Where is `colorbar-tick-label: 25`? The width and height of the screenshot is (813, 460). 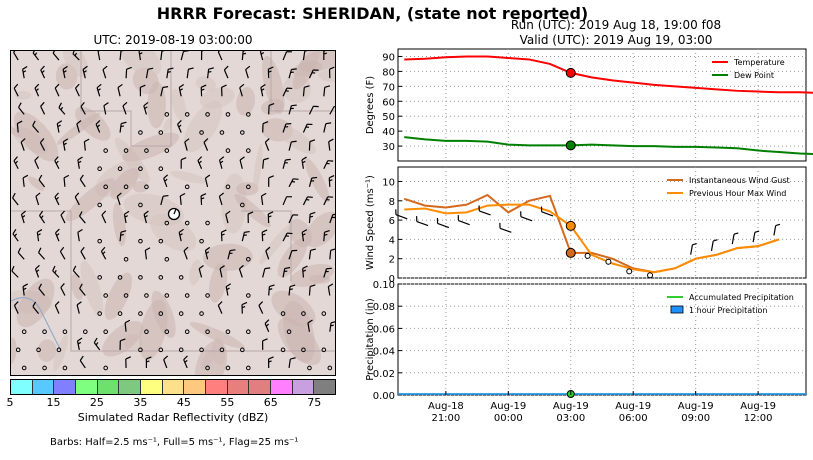 colorbar-tick-label: 25 is located at coordinates (96, 402).